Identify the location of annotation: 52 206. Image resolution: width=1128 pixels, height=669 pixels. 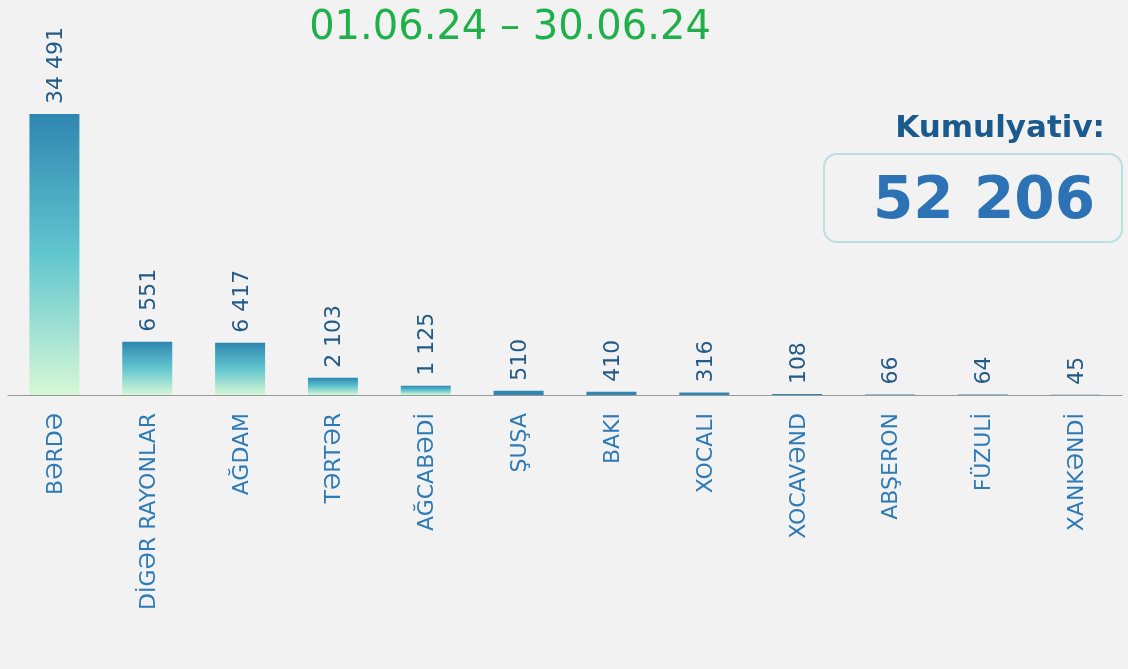
(973, 198).